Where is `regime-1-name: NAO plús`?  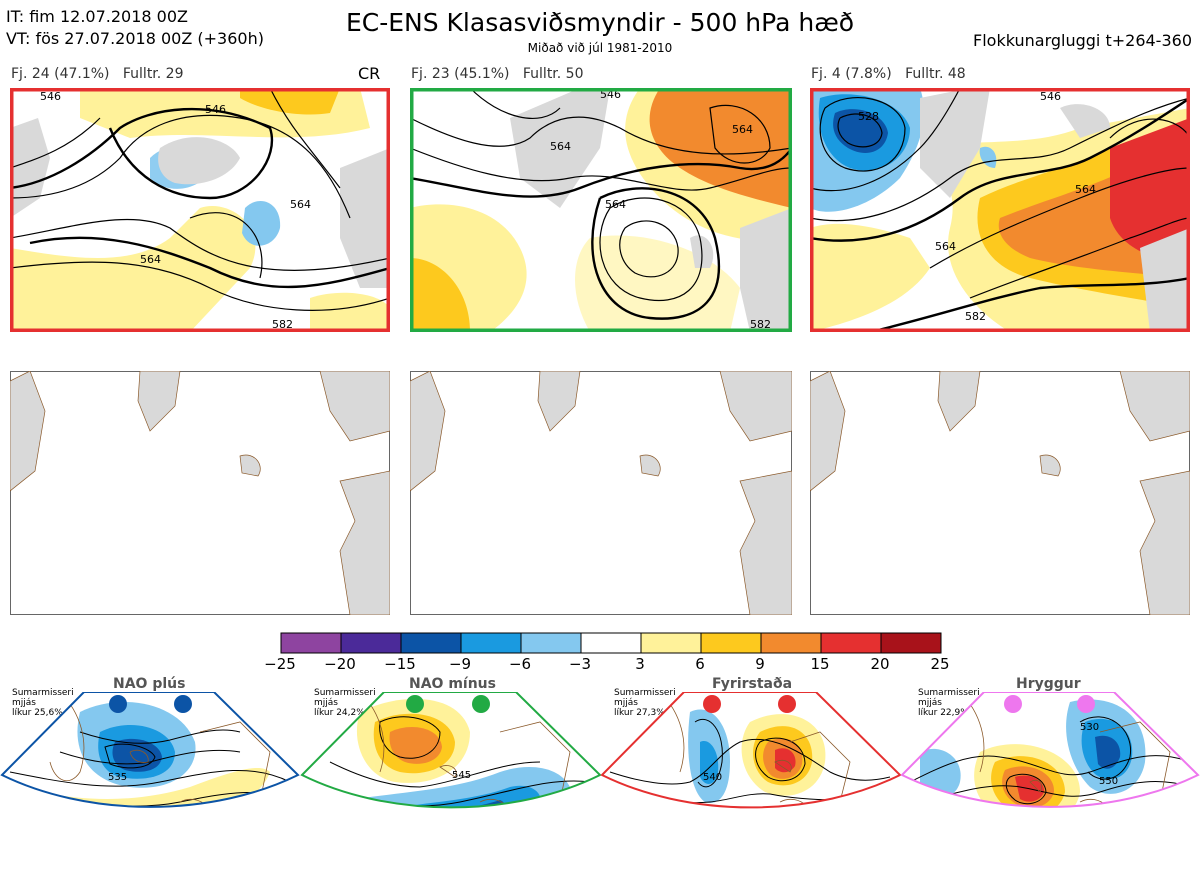
regime-1-name: NAO plús is located at coordinates (149, 684).